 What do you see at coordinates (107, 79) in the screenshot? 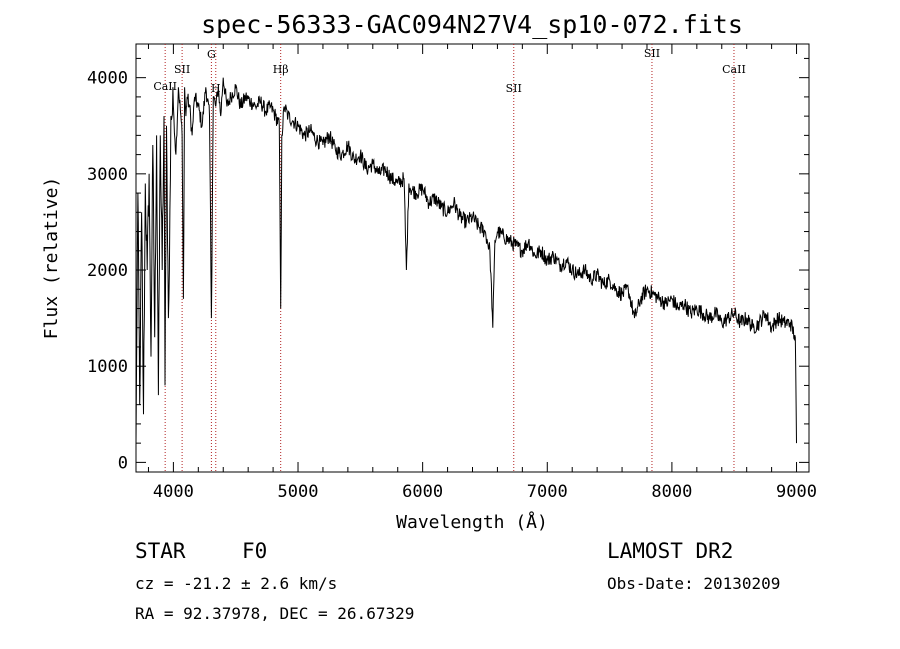
I see `y-tick-label: 4000` at bounding box center [107, 79].